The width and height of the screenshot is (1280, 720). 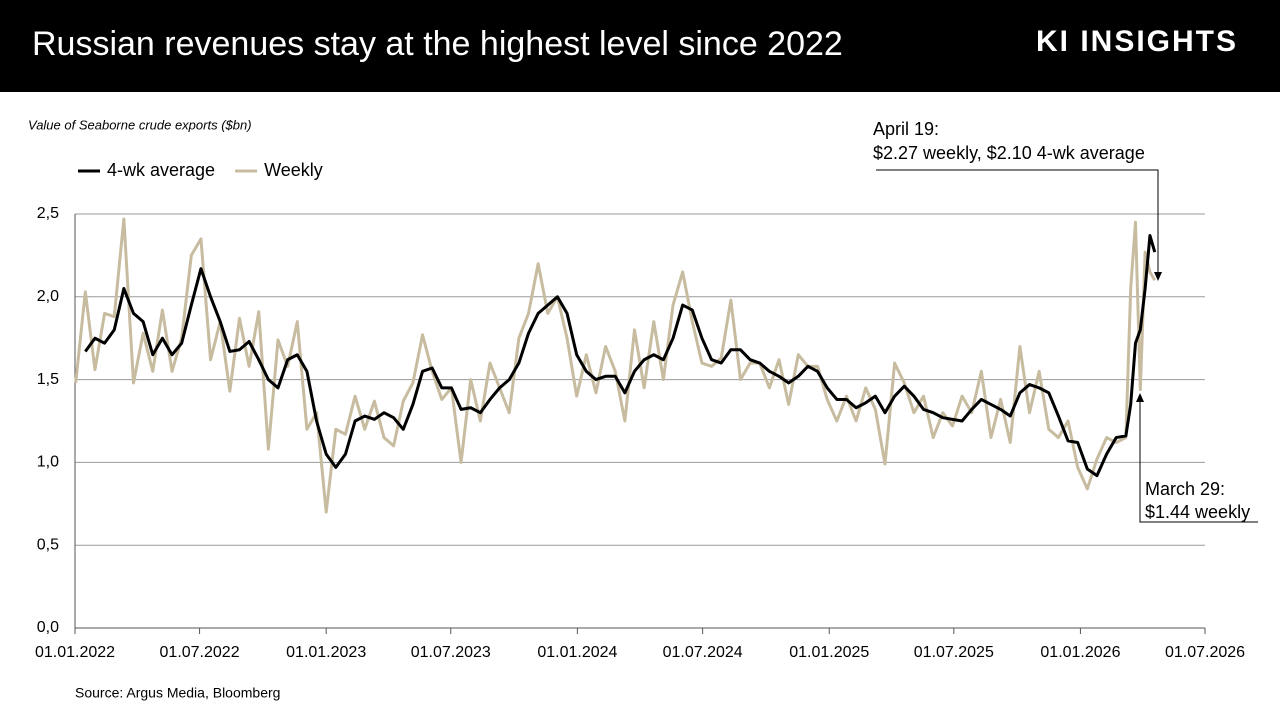 I want to click on y-tick-label: 1,5, so click(x=48, y=379).